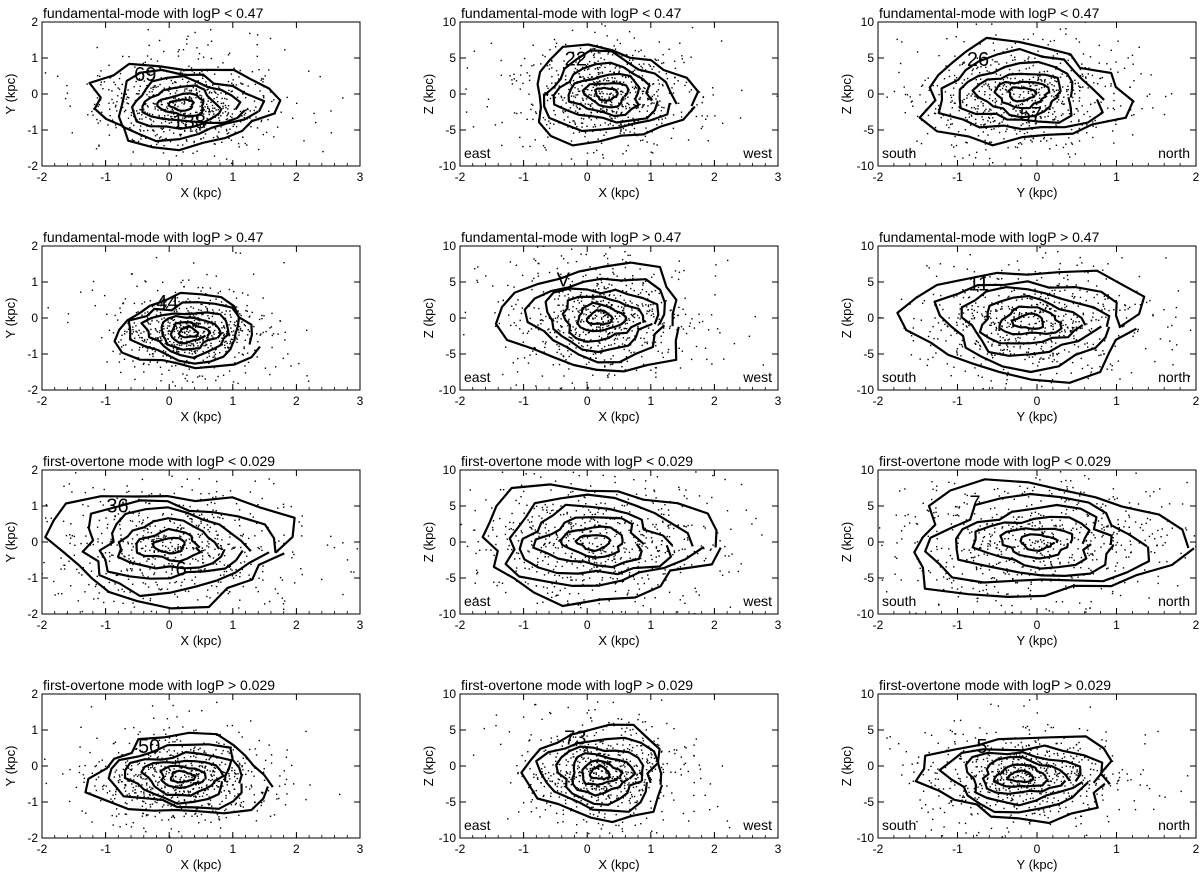  What do you see at coordinates (10, 94) in the screenshot?
I see `y-axis-label: Y (kpc)` at bounding box center [10, 94].